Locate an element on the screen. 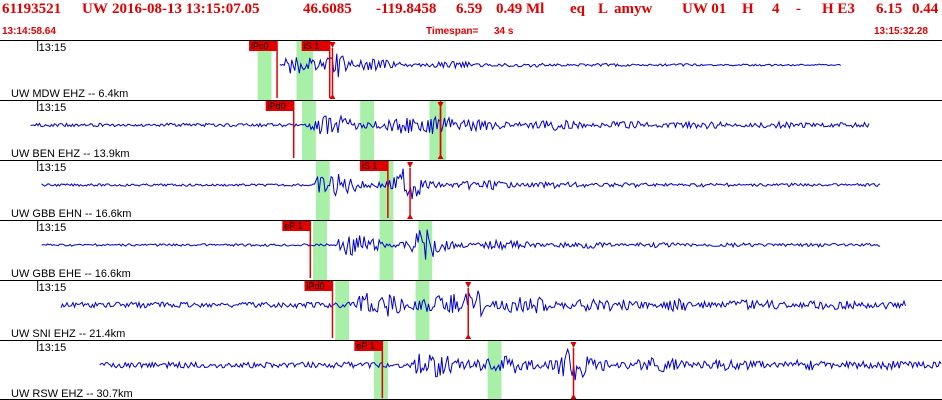  event-longitude: -119.8458 is located at coordinates (406, 9).